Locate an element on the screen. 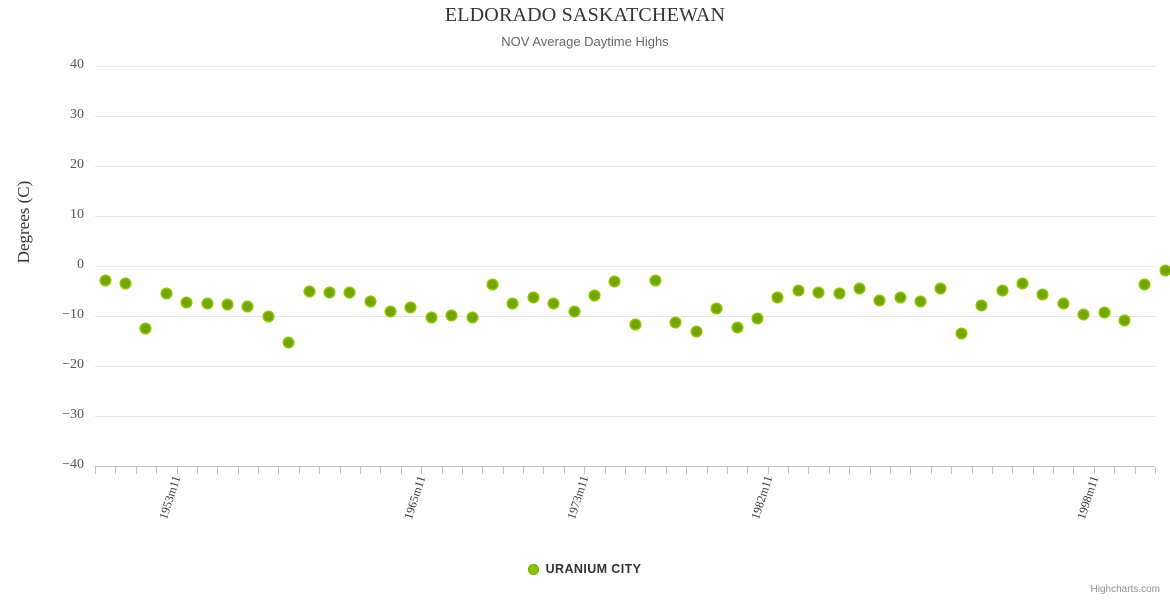 This screenshot has height=600, width=1170. y-axis-tick-label: −40 is located at coordinates (73, 464).